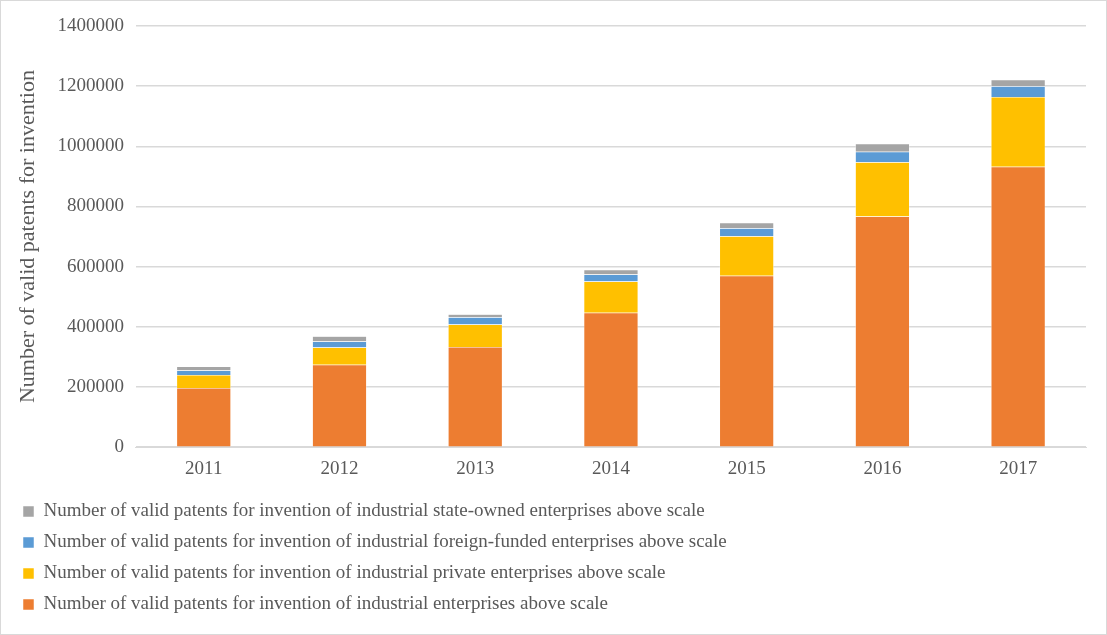 The height and width of the screenshot is (635, 1107). I want to click on y-axis-title: Number of valid patents for invention, so click(26, 237).